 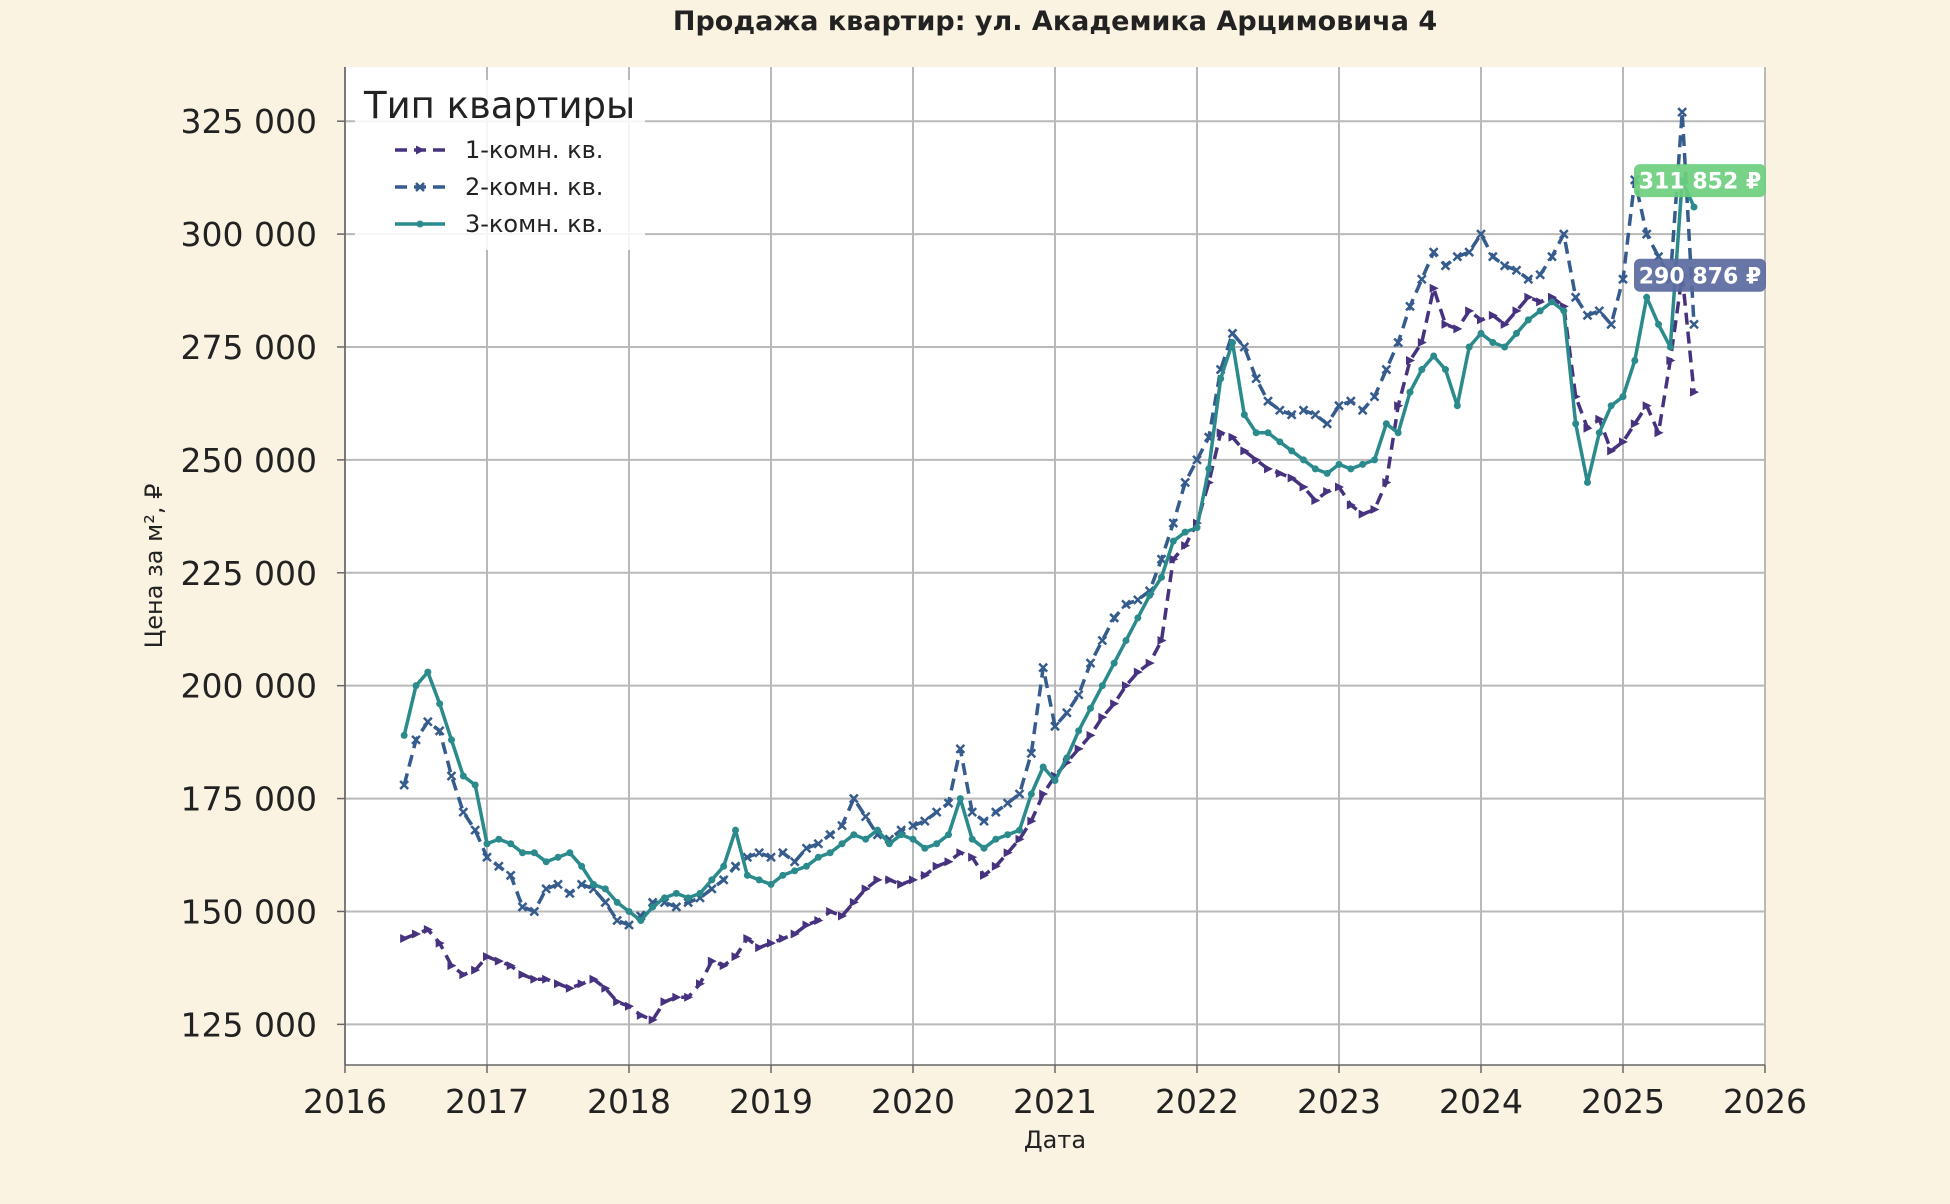 What do you see at coordinates (1055, 1140) in the screenshot?
I see `x-axis-label: Дата` at bounding box center [1055, 1140].